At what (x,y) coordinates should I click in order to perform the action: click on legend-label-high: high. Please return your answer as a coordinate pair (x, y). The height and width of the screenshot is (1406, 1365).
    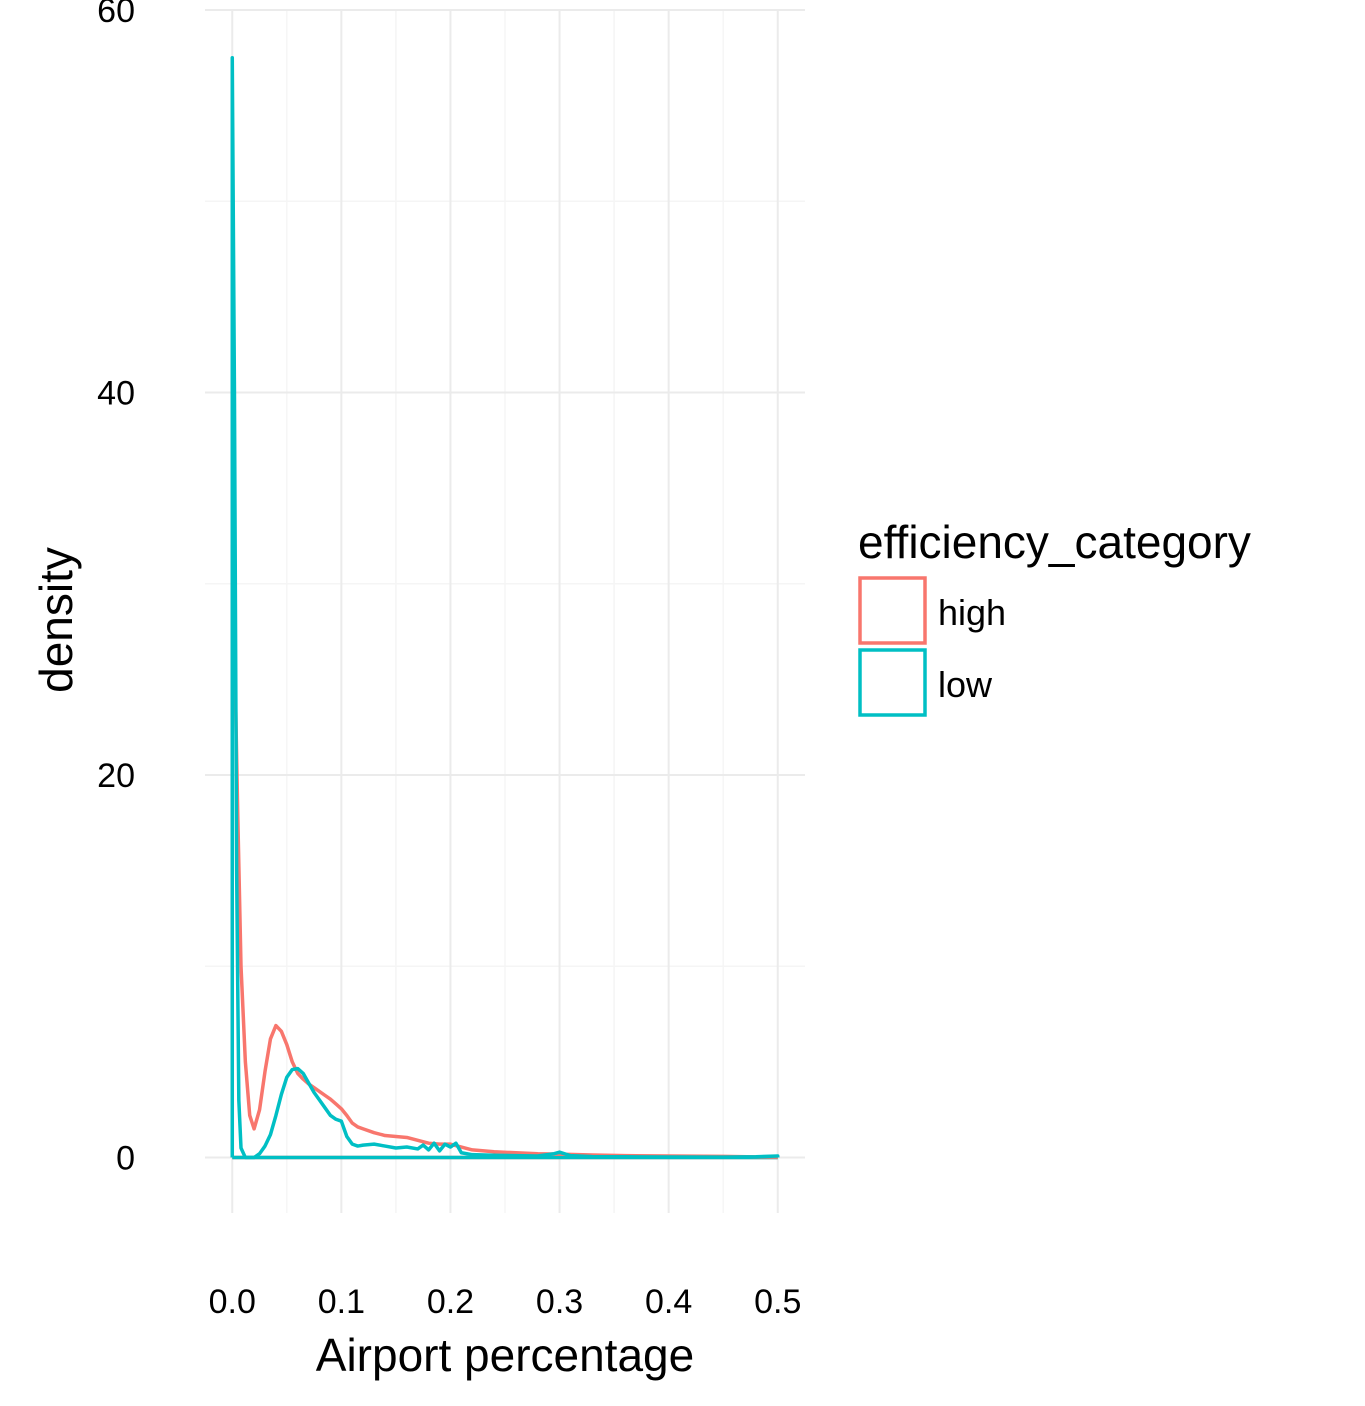
    Looking at the image, I should click on (972, 612).